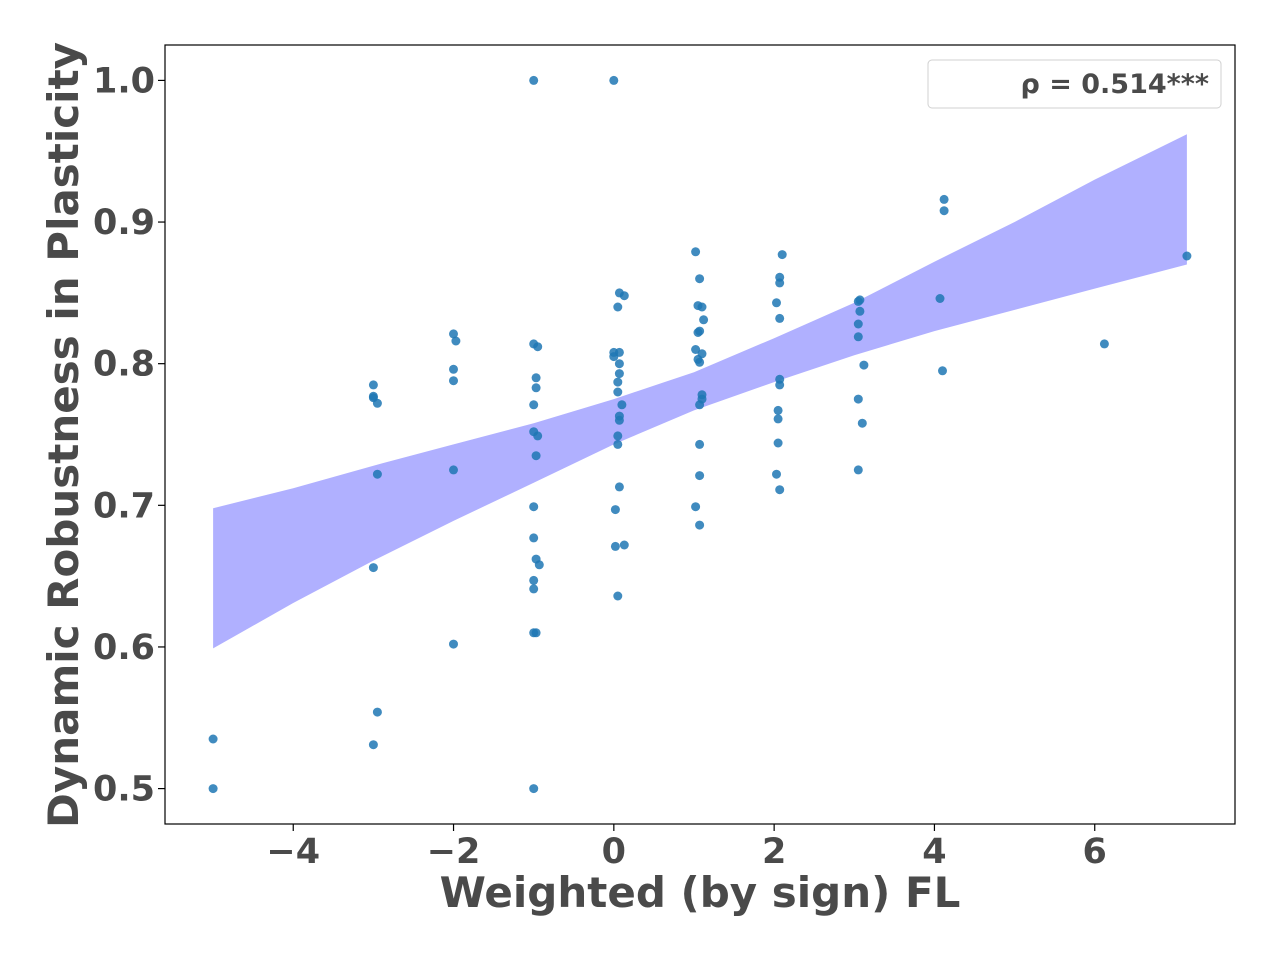 The image size is (1280, 960). What do you see at coordinates (686, 848) in the screenshot?
I see `x-axis-ticks: −4 −2 0 2 4 6` at bounding box center [686, 848].